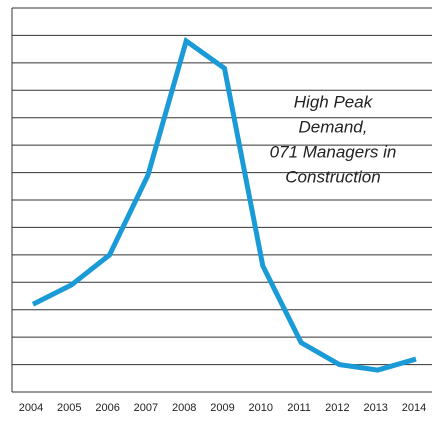  Describe the element at coordinates (184, 408) in the screenshot. I see `x-tick-label: 2008` at that location.